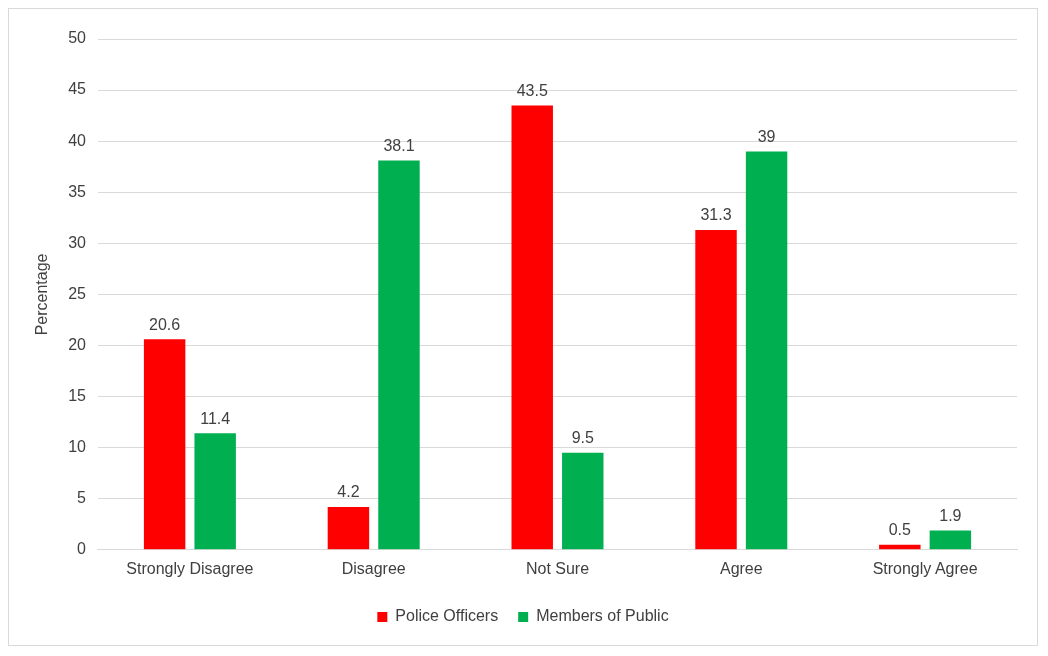 Image resolution: width=1048 pixels, height=656 pixels. I want to click on y-tick-label: 20, so click(77, 344).